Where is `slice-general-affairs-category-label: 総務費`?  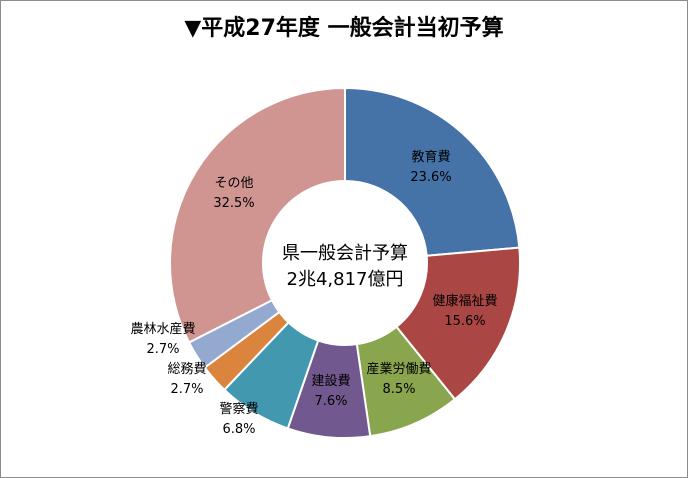
slice-general-affairs-category-label: 総務費 is located at coordinates (186, 369).